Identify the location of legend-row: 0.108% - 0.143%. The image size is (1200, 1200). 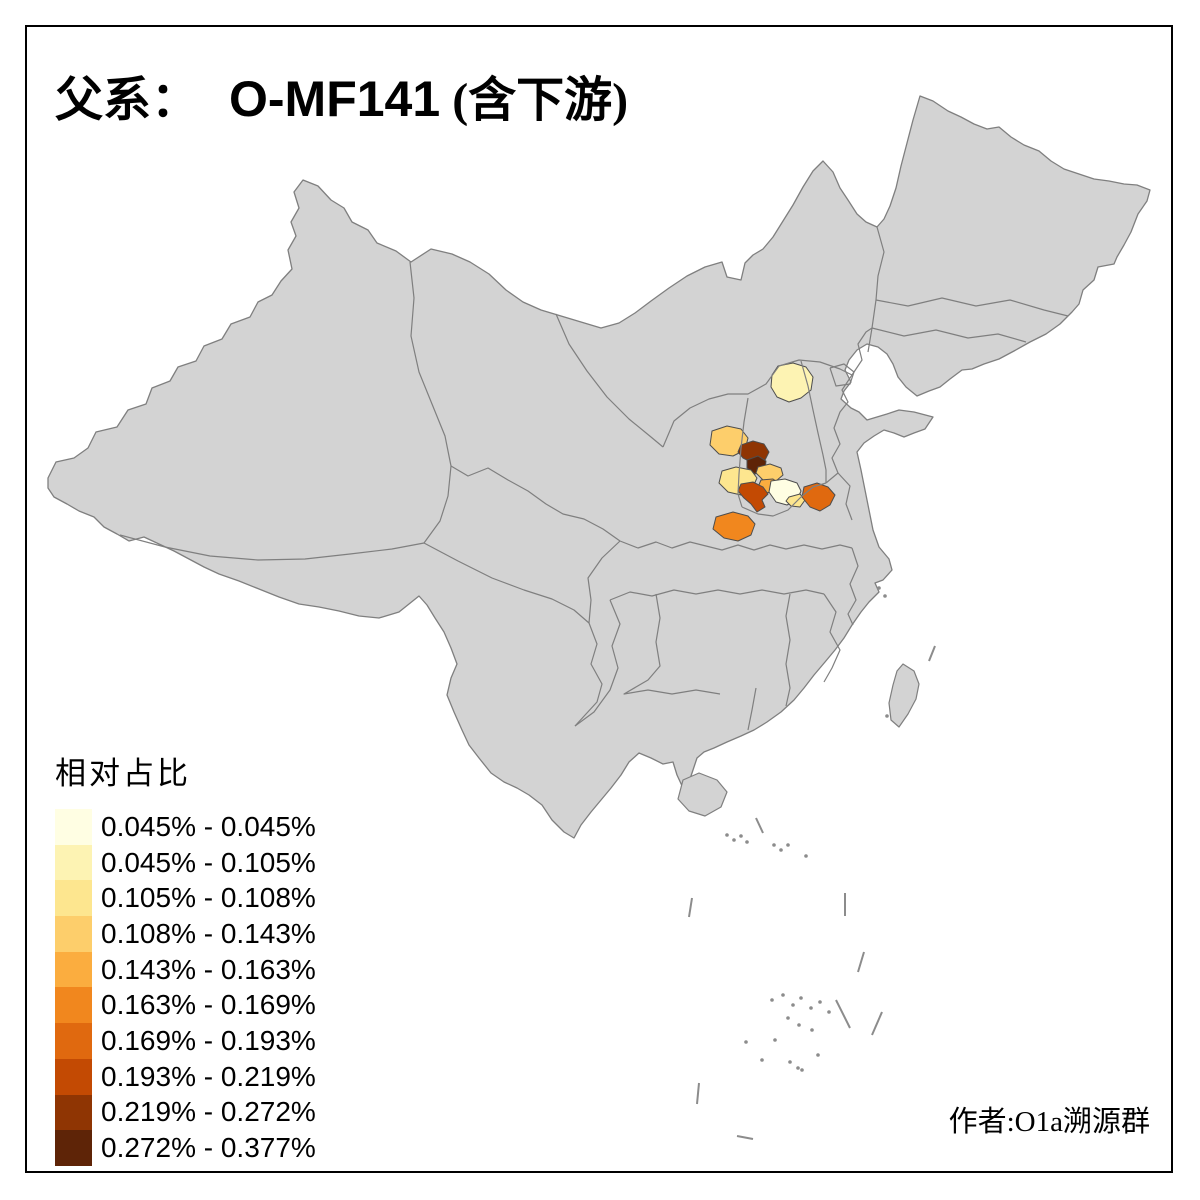
(185, 934).